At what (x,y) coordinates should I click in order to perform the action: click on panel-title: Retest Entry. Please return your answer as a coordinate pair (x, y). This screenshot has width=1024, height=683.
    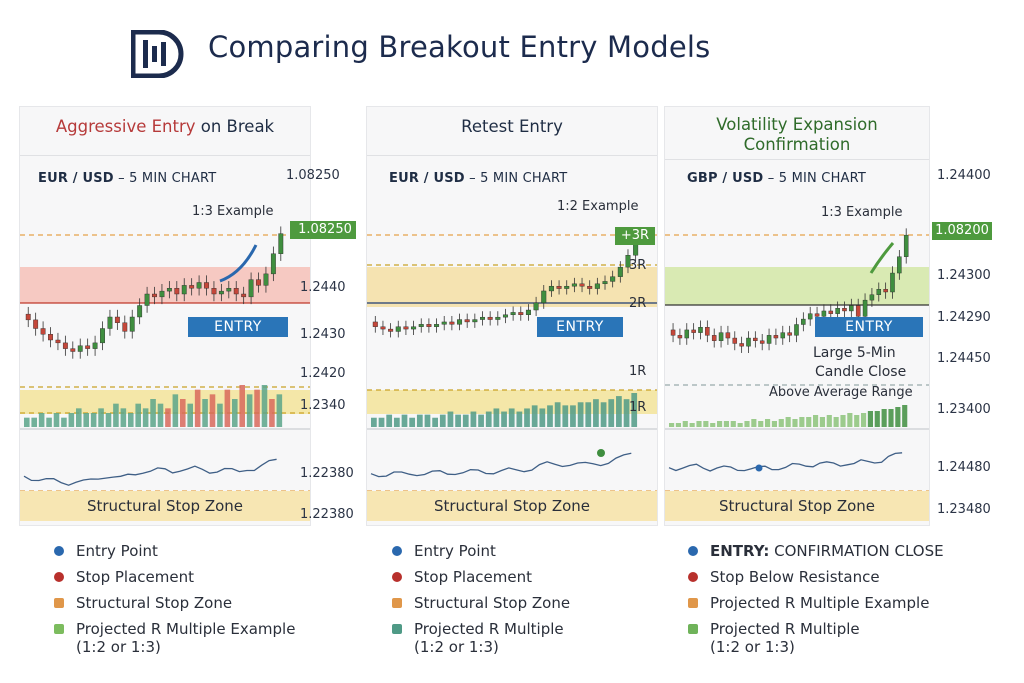
    Looking at the image, I should click on (512, 126).